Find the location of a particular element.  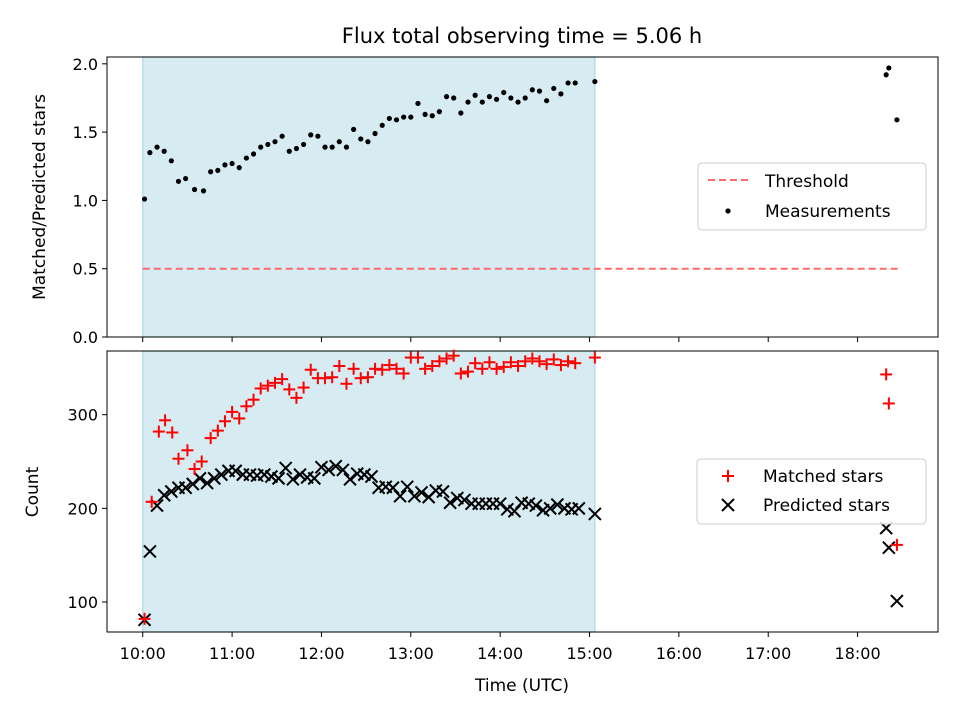

xtick-label: 11:00 is located at coordinates (232, 653).